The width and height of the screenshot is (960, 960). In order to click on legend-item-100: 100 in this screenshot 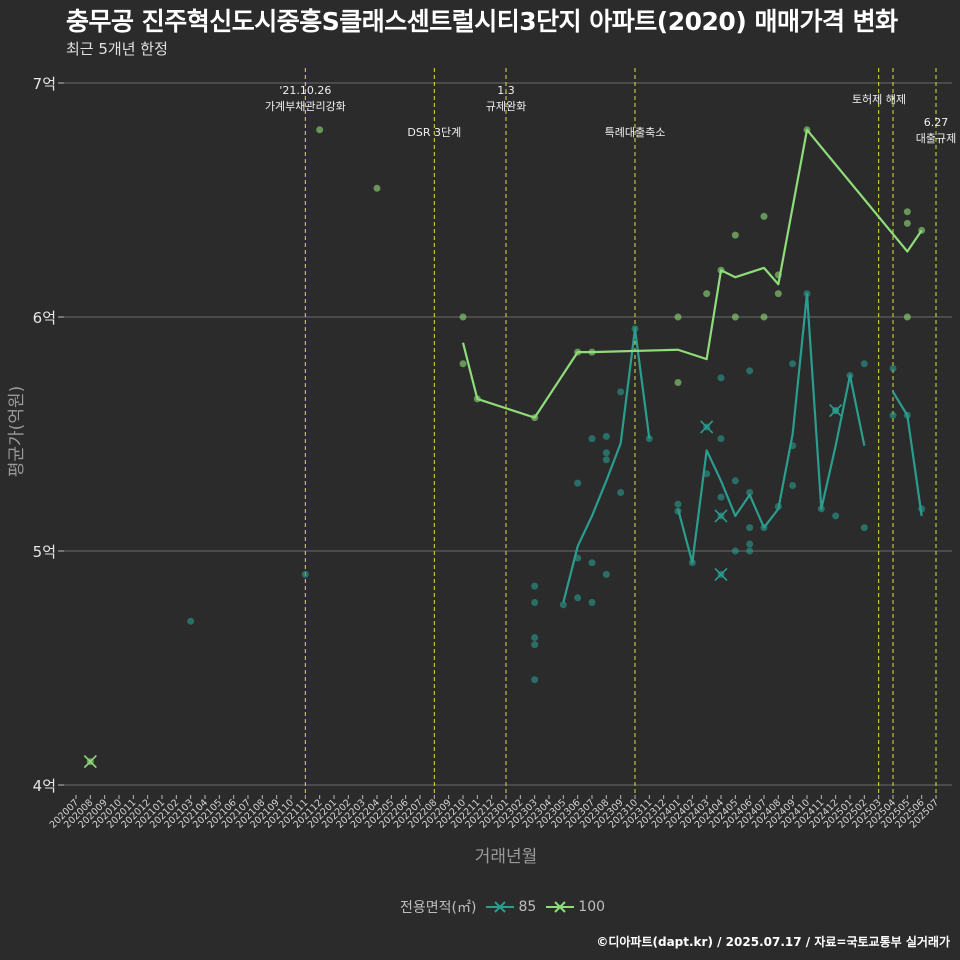, I will do `click(575, 907)`.